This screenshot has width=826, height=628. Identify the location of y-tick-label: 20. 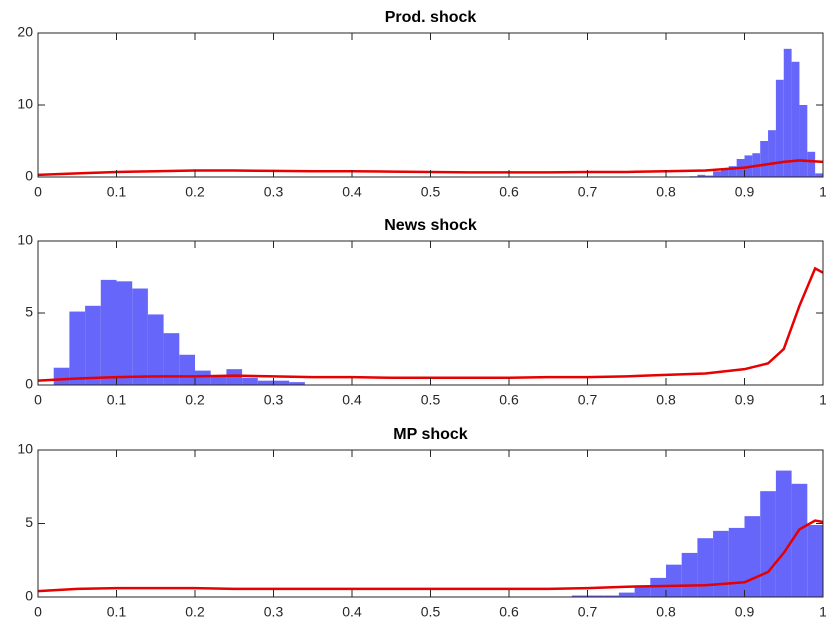
(25, 32).